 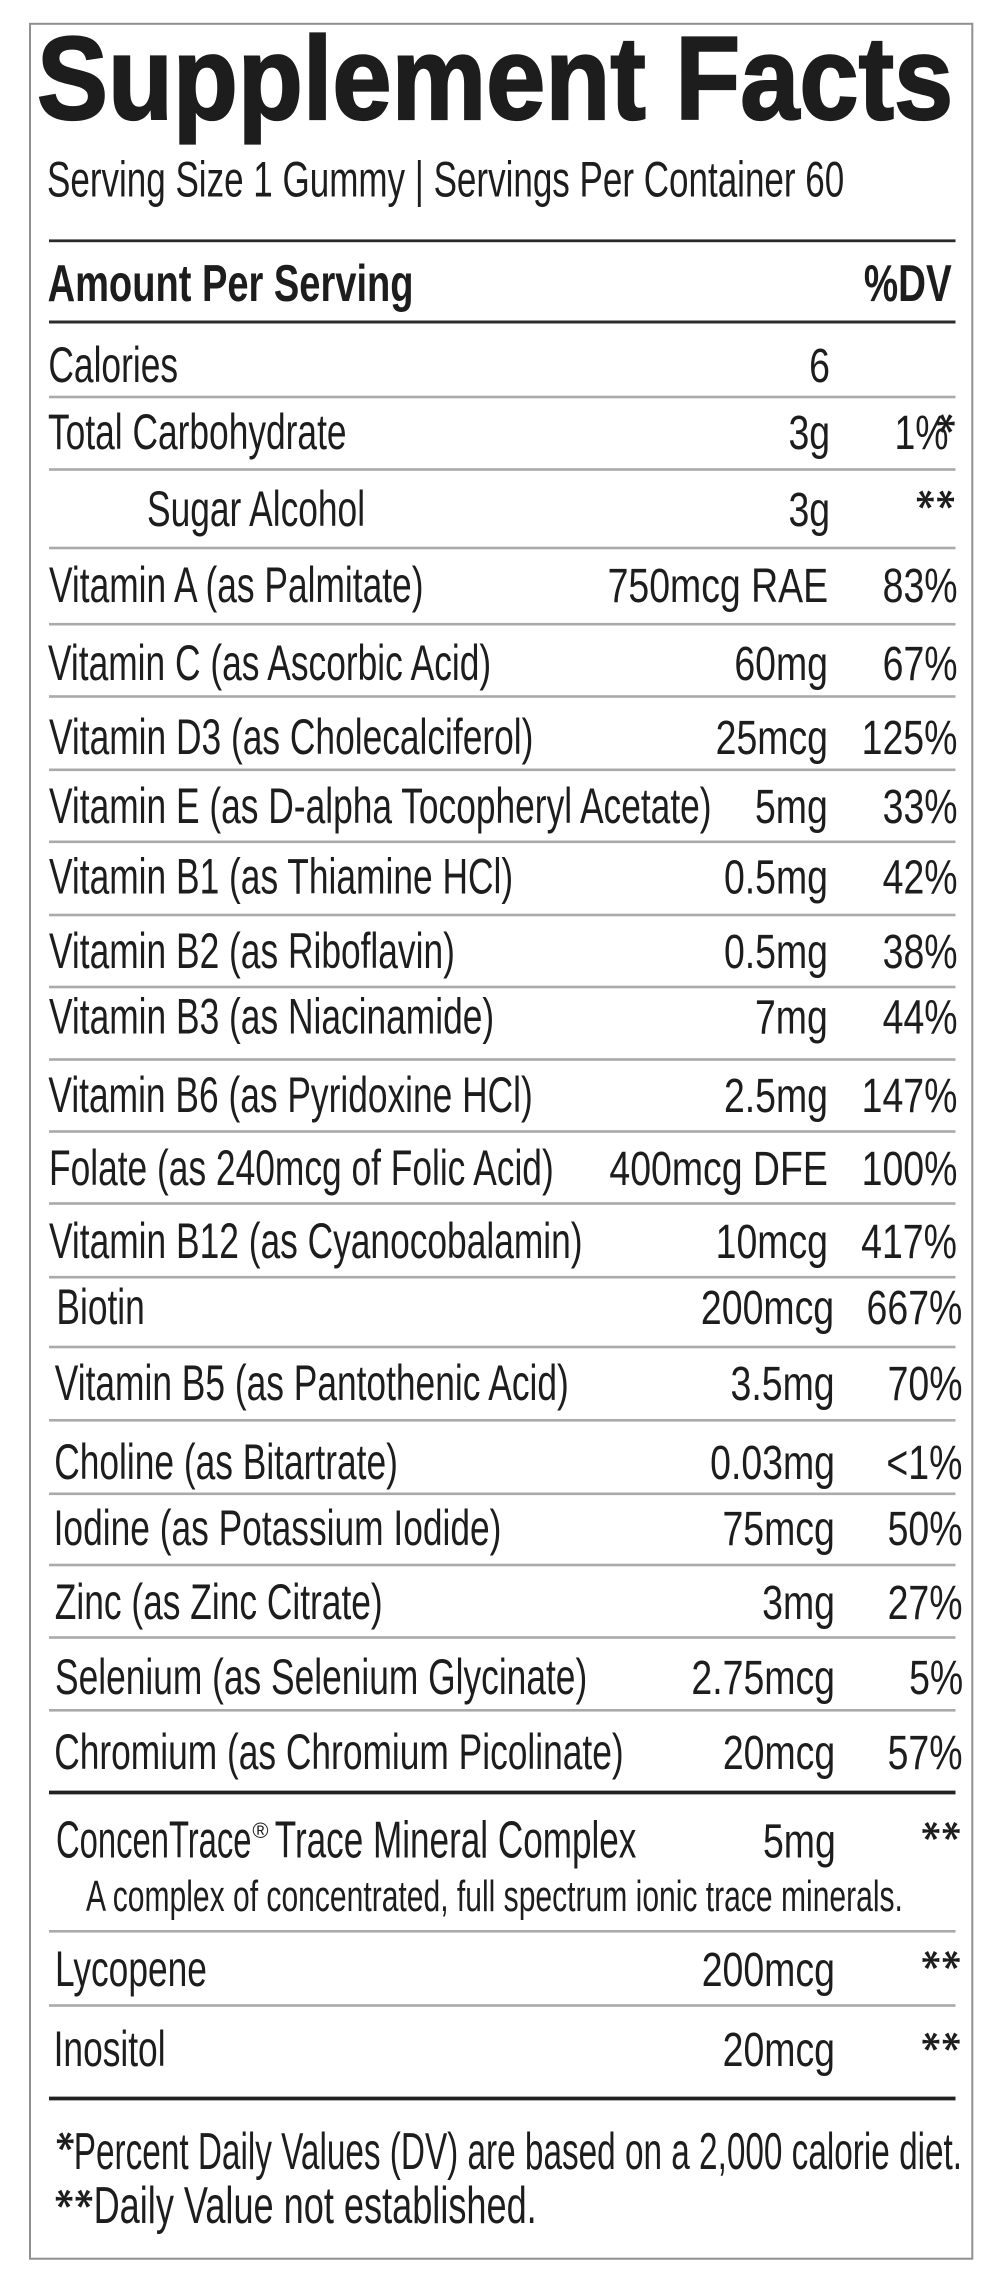 What do you see at coordinates (920, 664) in the screenshot?
I see `svg-text: 67%` at bounding box center [920, 664].